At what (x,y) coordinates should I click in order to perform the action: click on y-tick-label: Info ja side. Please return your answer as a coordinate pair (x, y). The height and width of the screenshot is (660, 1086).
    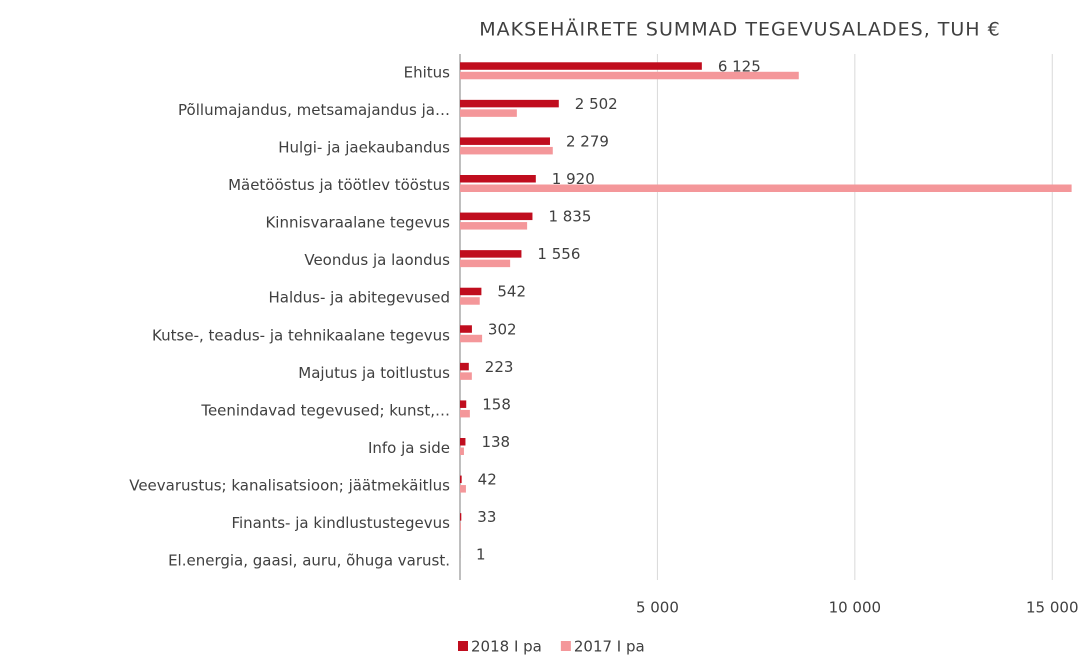
    Looking at the image, I should click on (409, 448).